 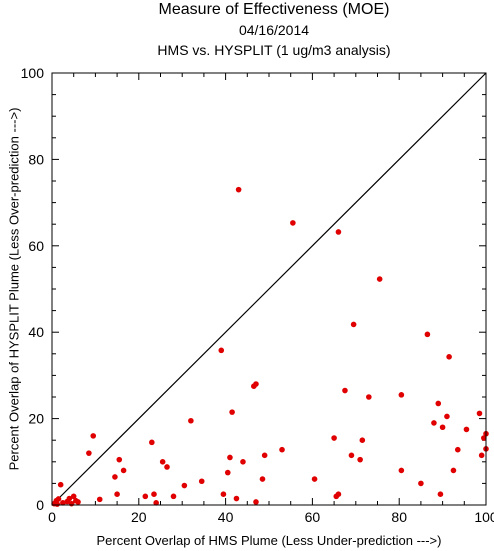 What do you see at coordinates (33, 73) in the screenshot?
I see `y-tick-label: 100` at bounding box center [33, 73].